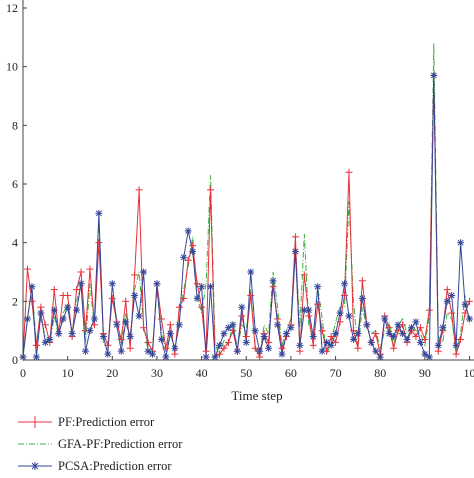  I want to click on legend-swatch-gfa-pf, so click(35, 444).